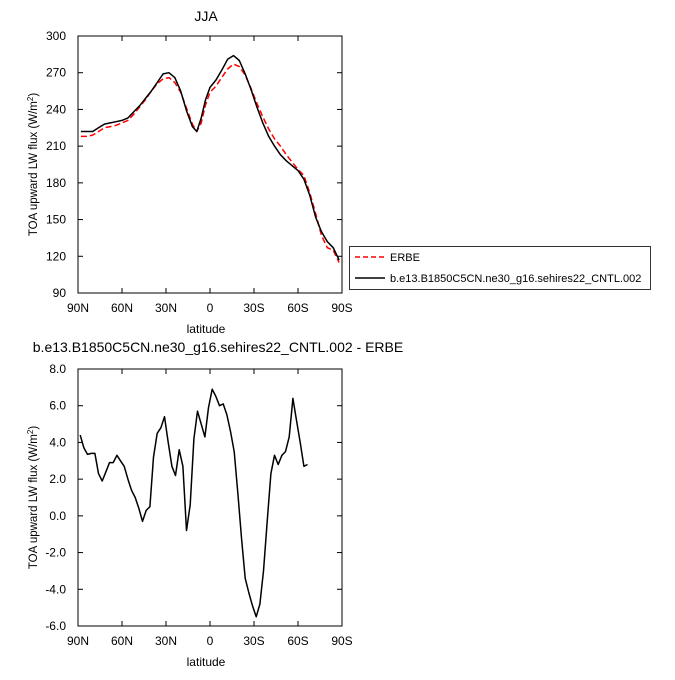 The width and height of the screenshot is (675, 680). What do you see at coordinates (206, 662) in the screenshot?
I see `chart-bottom-x-axis-label: latitude` at bounding box center [206, 662].